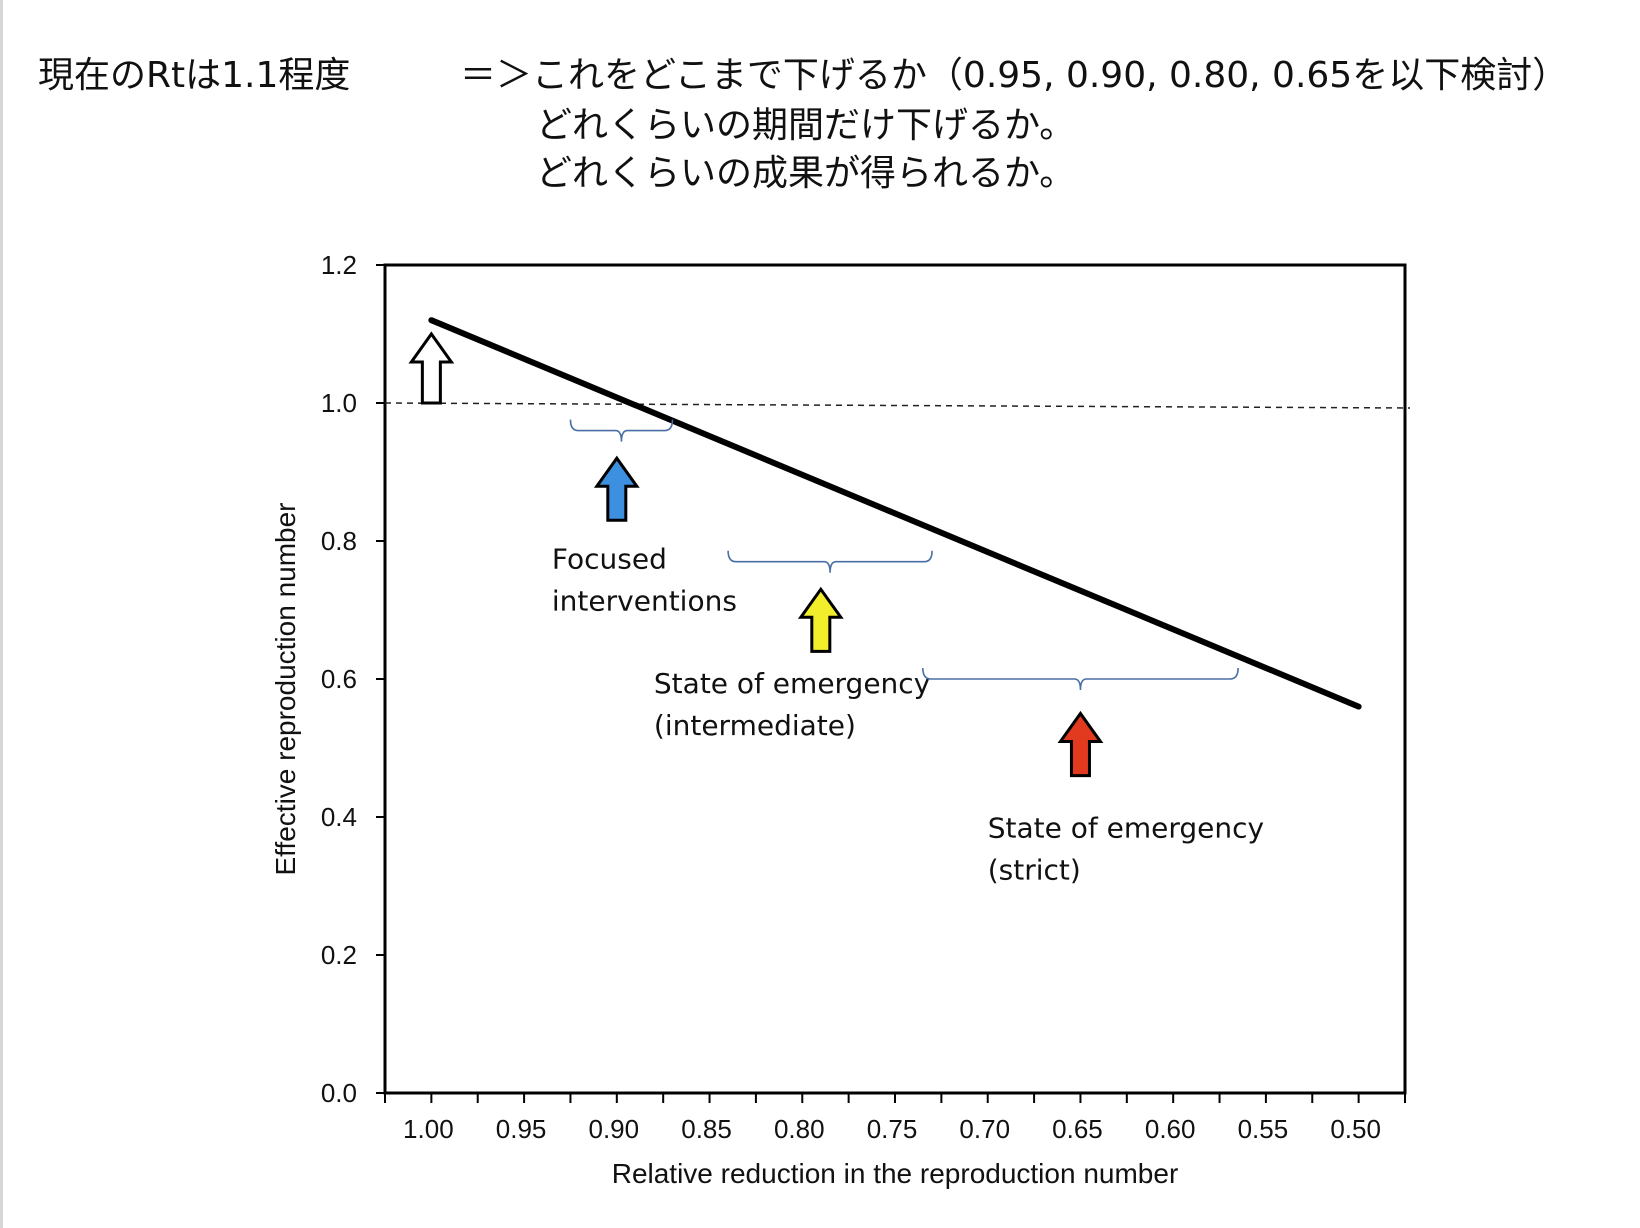 Image resolution: width=1640 pixels, height=1228 pixels. Describe the element at coordinates (609, 559) in the screenshot. I see `annotation-line: Focused` at that location.